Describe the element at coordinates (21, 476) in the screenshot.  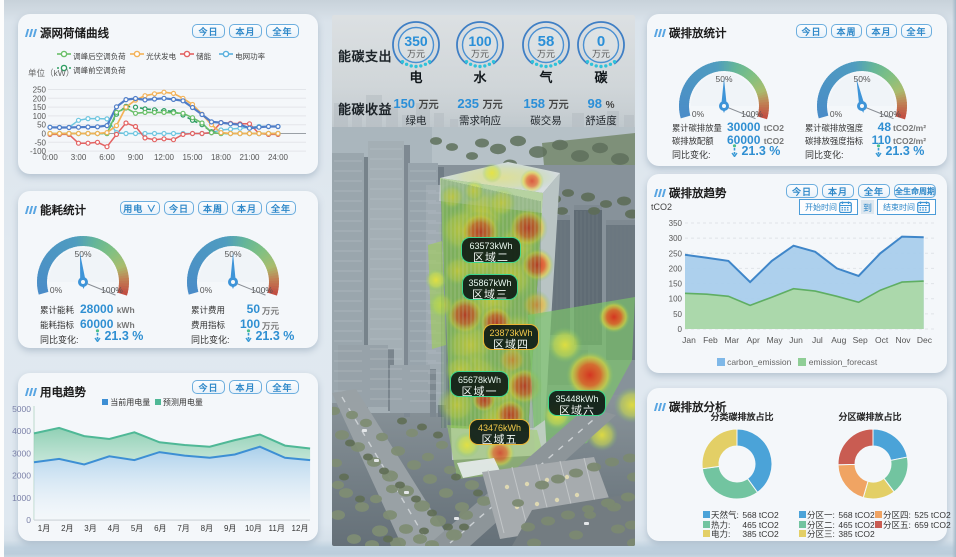
I see `svg-text: 2000` at that location.